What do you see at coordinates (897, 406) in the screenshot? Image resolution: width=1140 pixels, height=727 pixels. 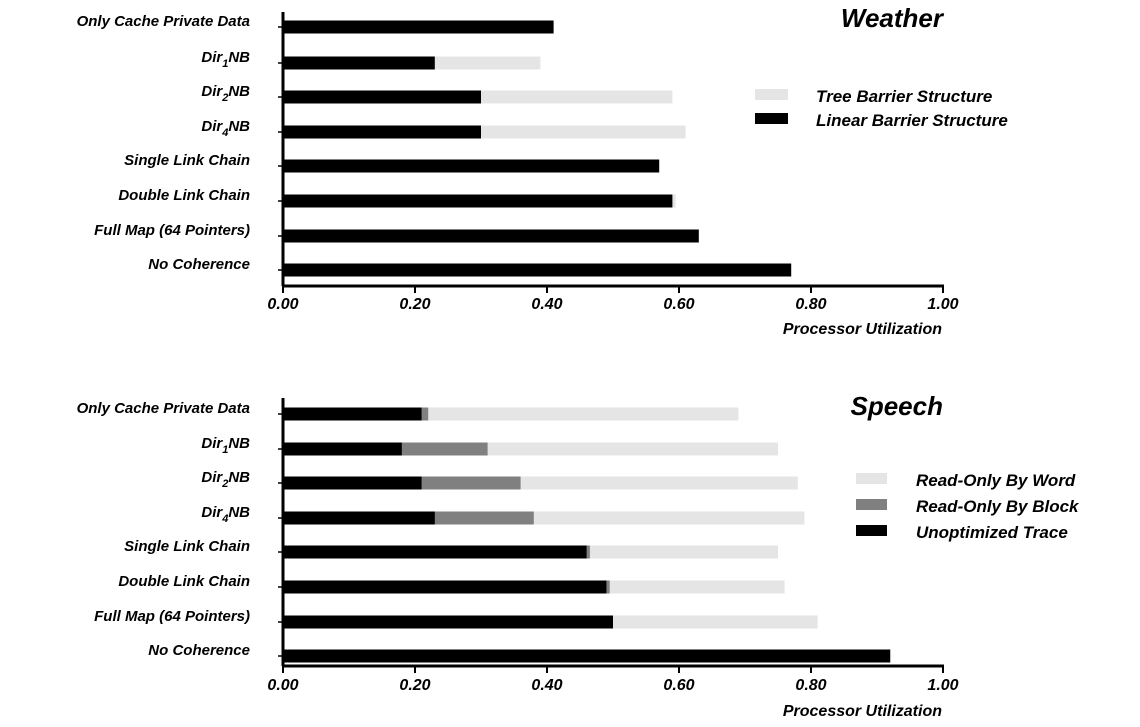 I see `chart-title: Speech` at bounding box center [897, 406].